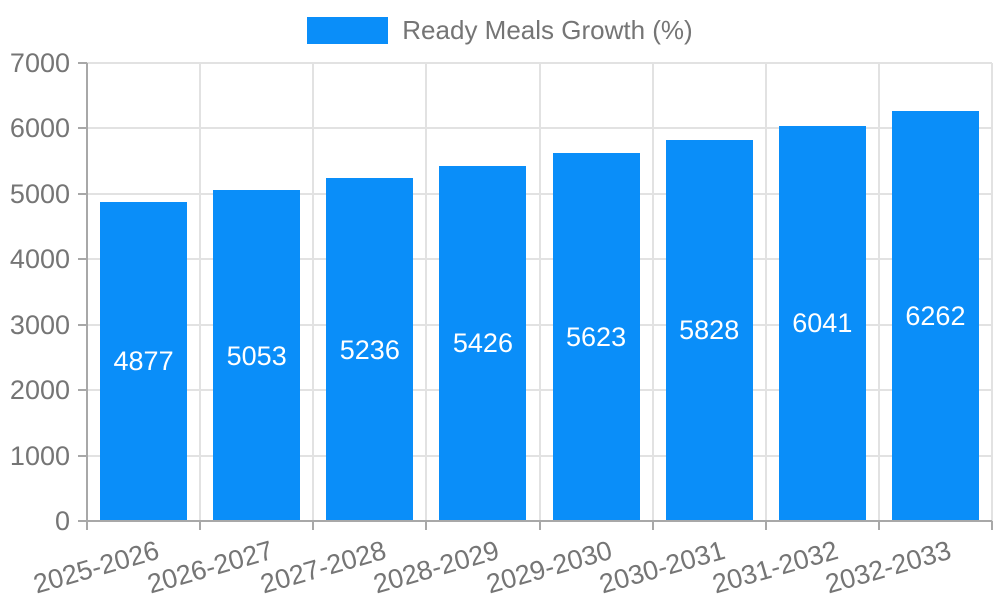  Describe the element at coordinates (535, 521) in the screenshot. I see `x-axis-line` at that location.